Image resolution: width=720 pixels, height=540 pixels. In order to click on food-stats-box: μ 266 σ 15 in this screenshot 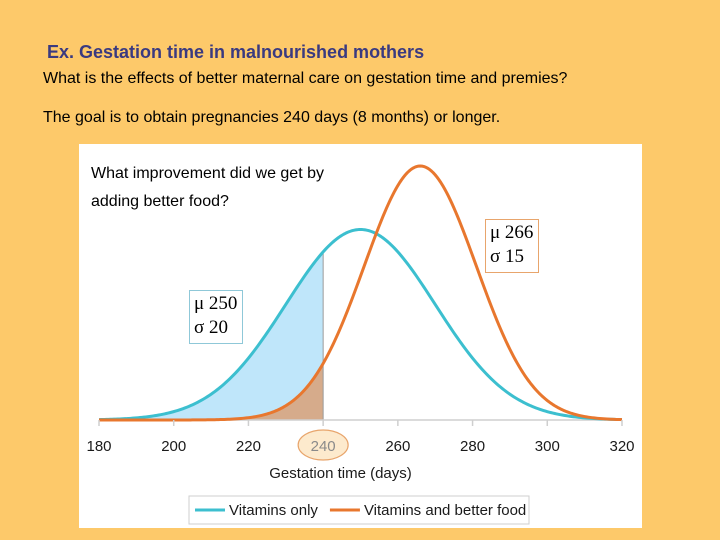, I will do `click(512, 246)`.